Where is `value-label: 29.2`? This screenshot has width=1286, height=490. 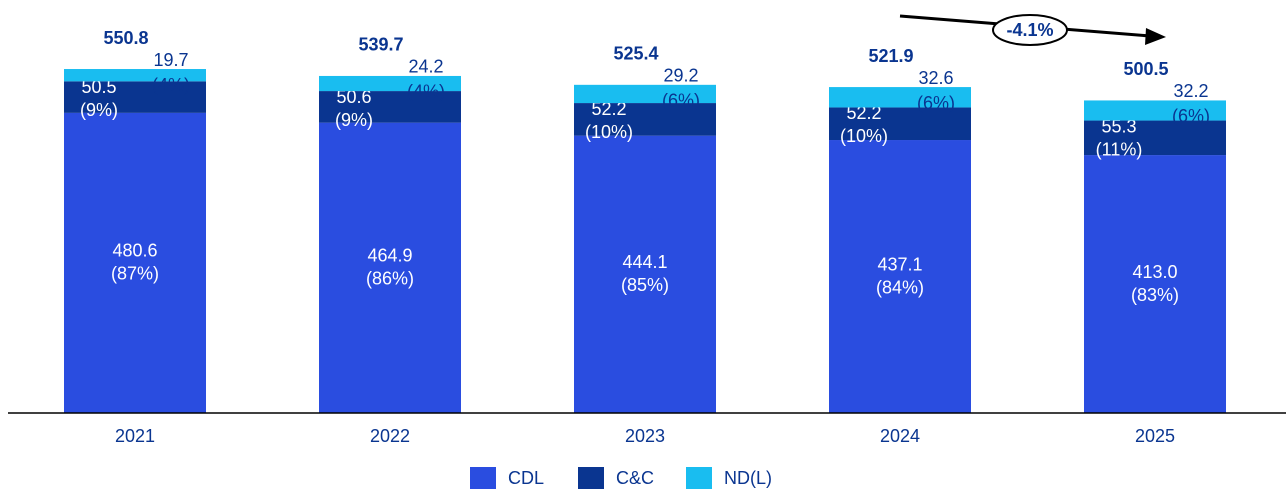 value-label: 29.2 is located at coordinates (680, 76).